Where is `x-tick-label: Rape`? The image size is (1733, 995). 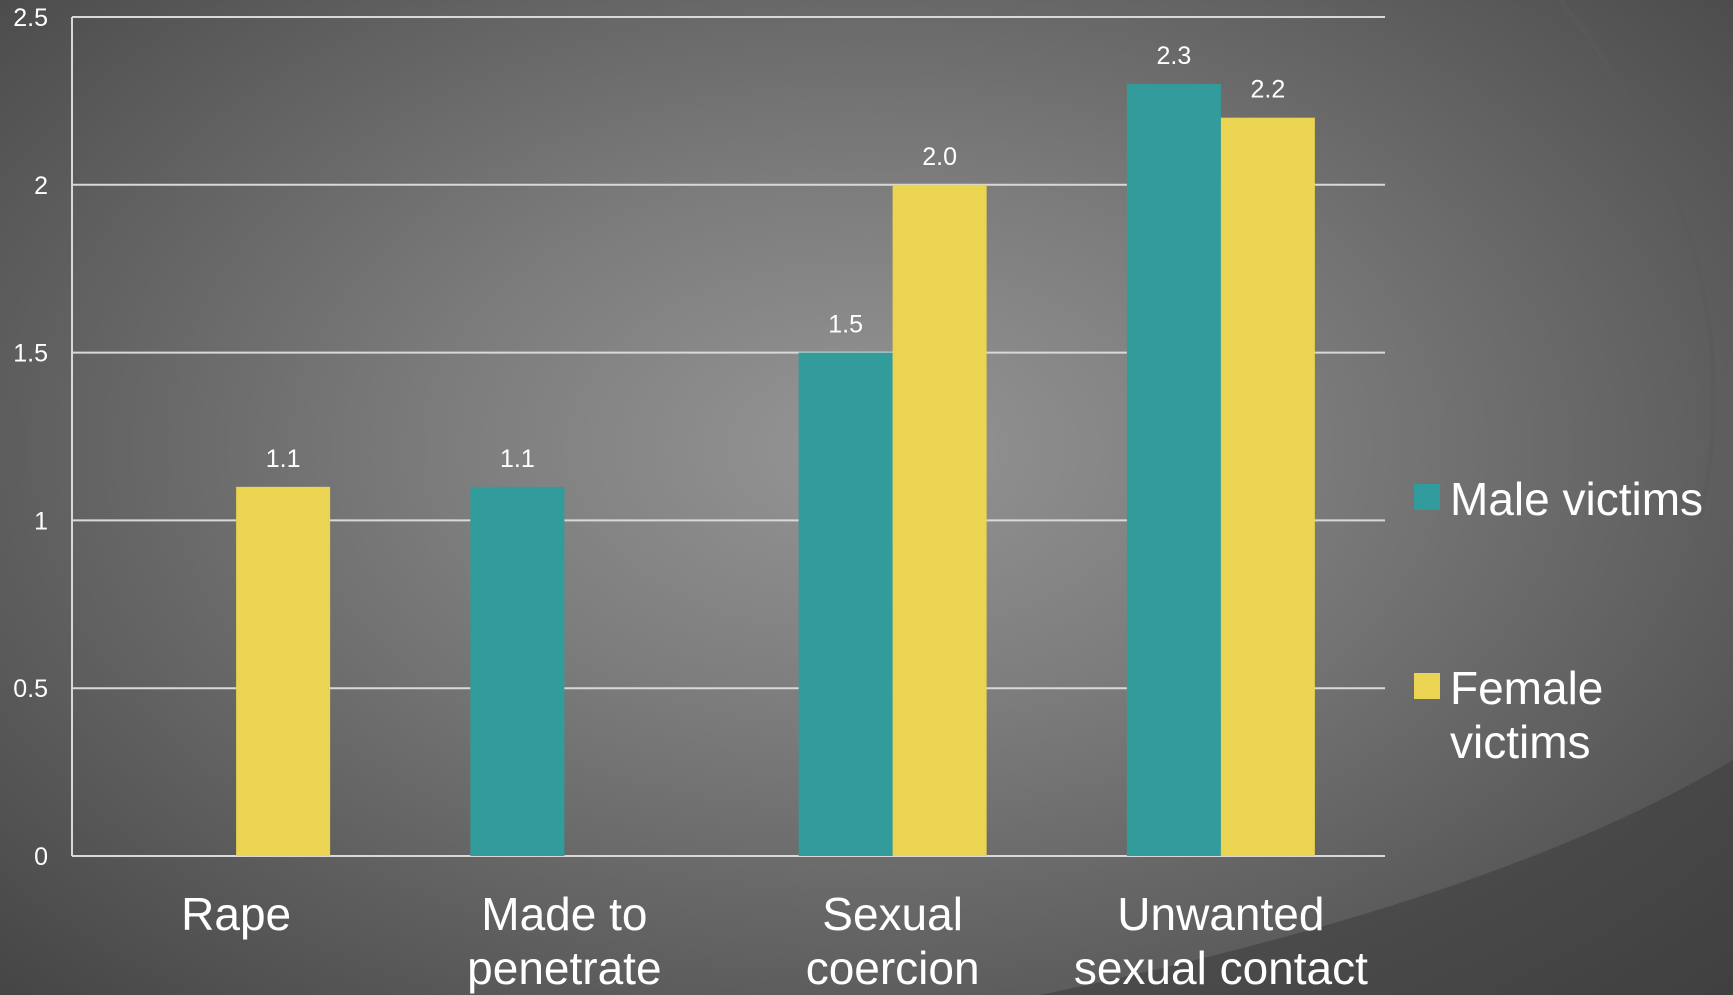
x-tick-label: Rape is located at coordinates (236, 914).